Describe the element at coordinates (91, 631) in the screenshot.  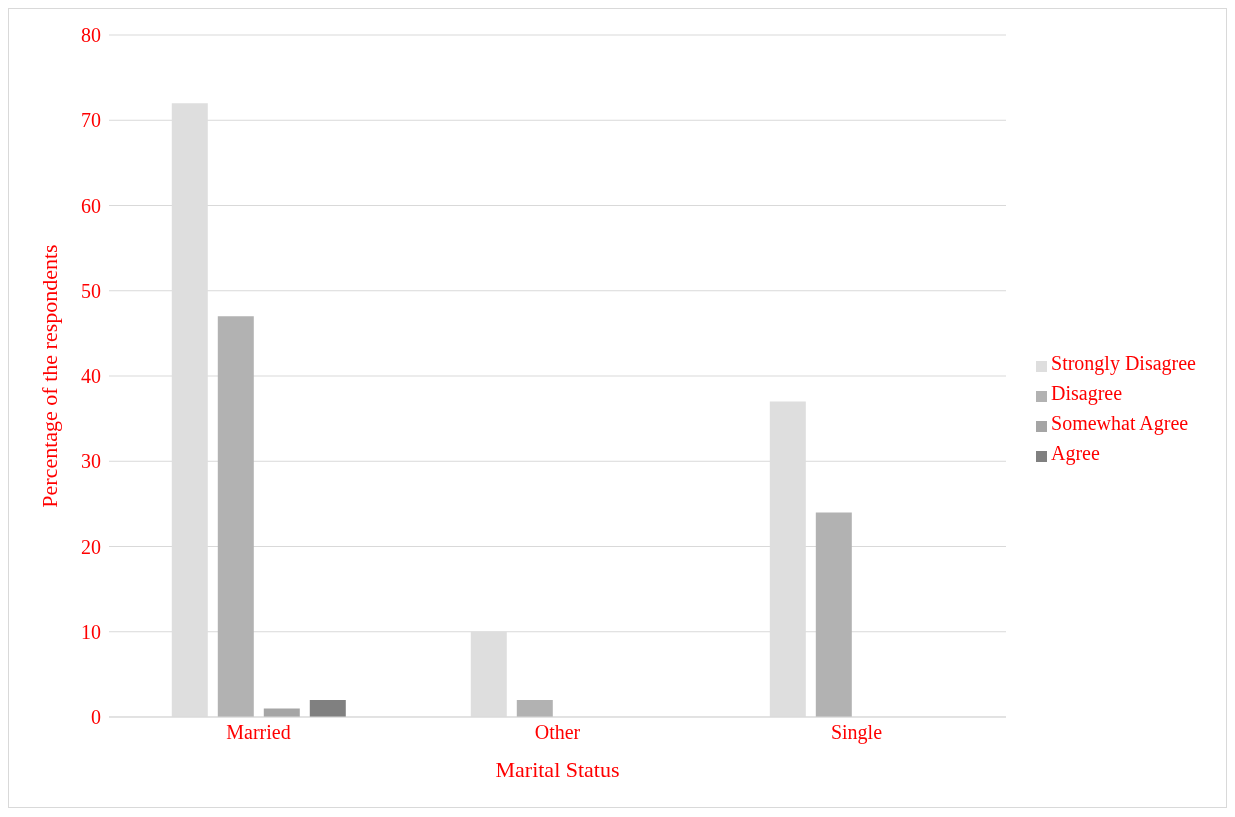
I see `y-tick-label: 10` at that location.